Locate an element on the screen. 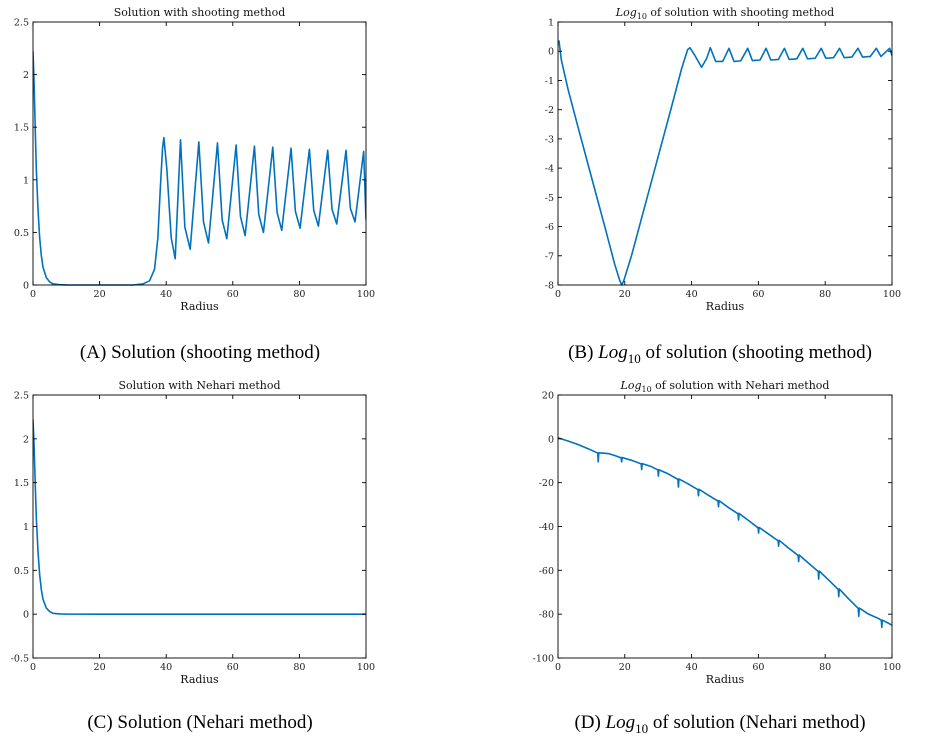  y-tick-label: -3 is located at coordinates (549, 139).